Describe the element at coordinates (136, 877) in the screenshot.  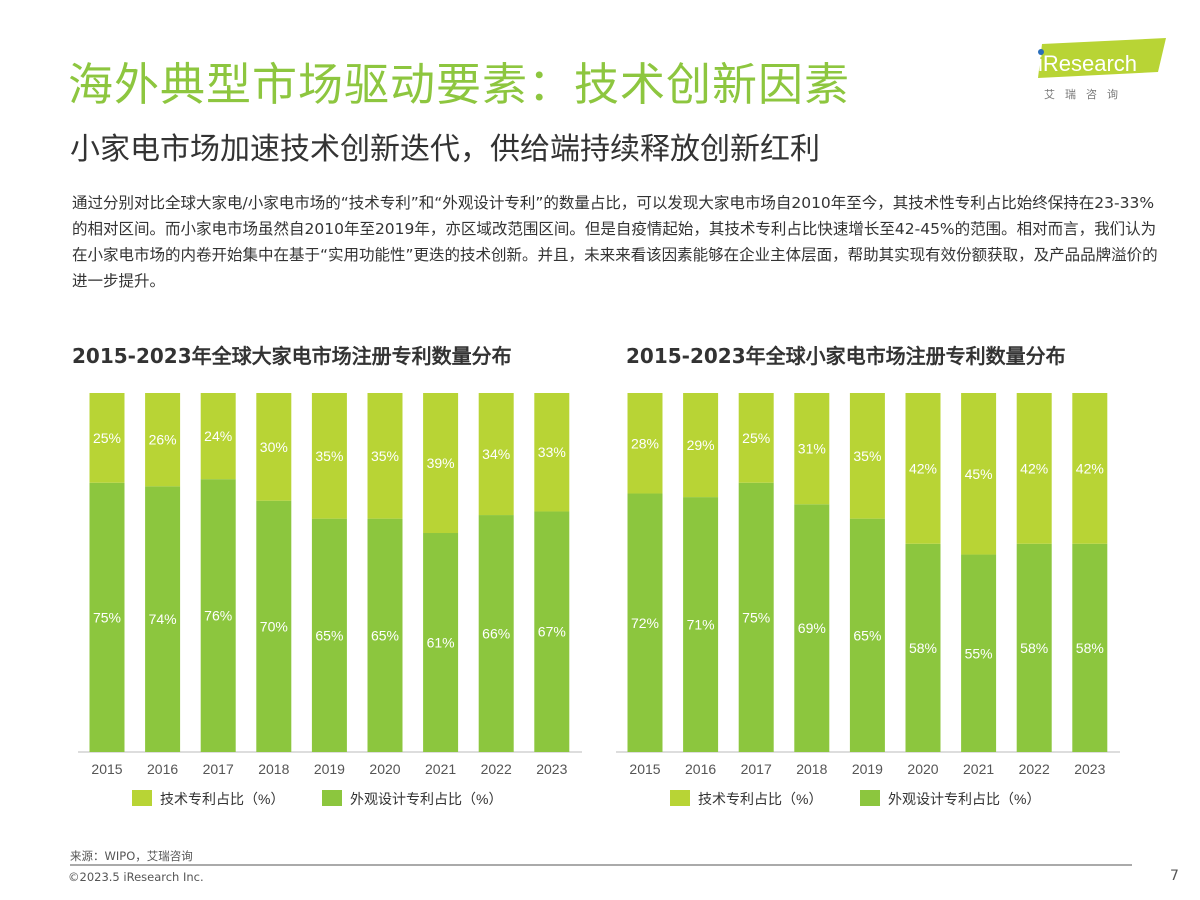
I see `copyright: ©2023.5 iResearch Inc.` at that location.